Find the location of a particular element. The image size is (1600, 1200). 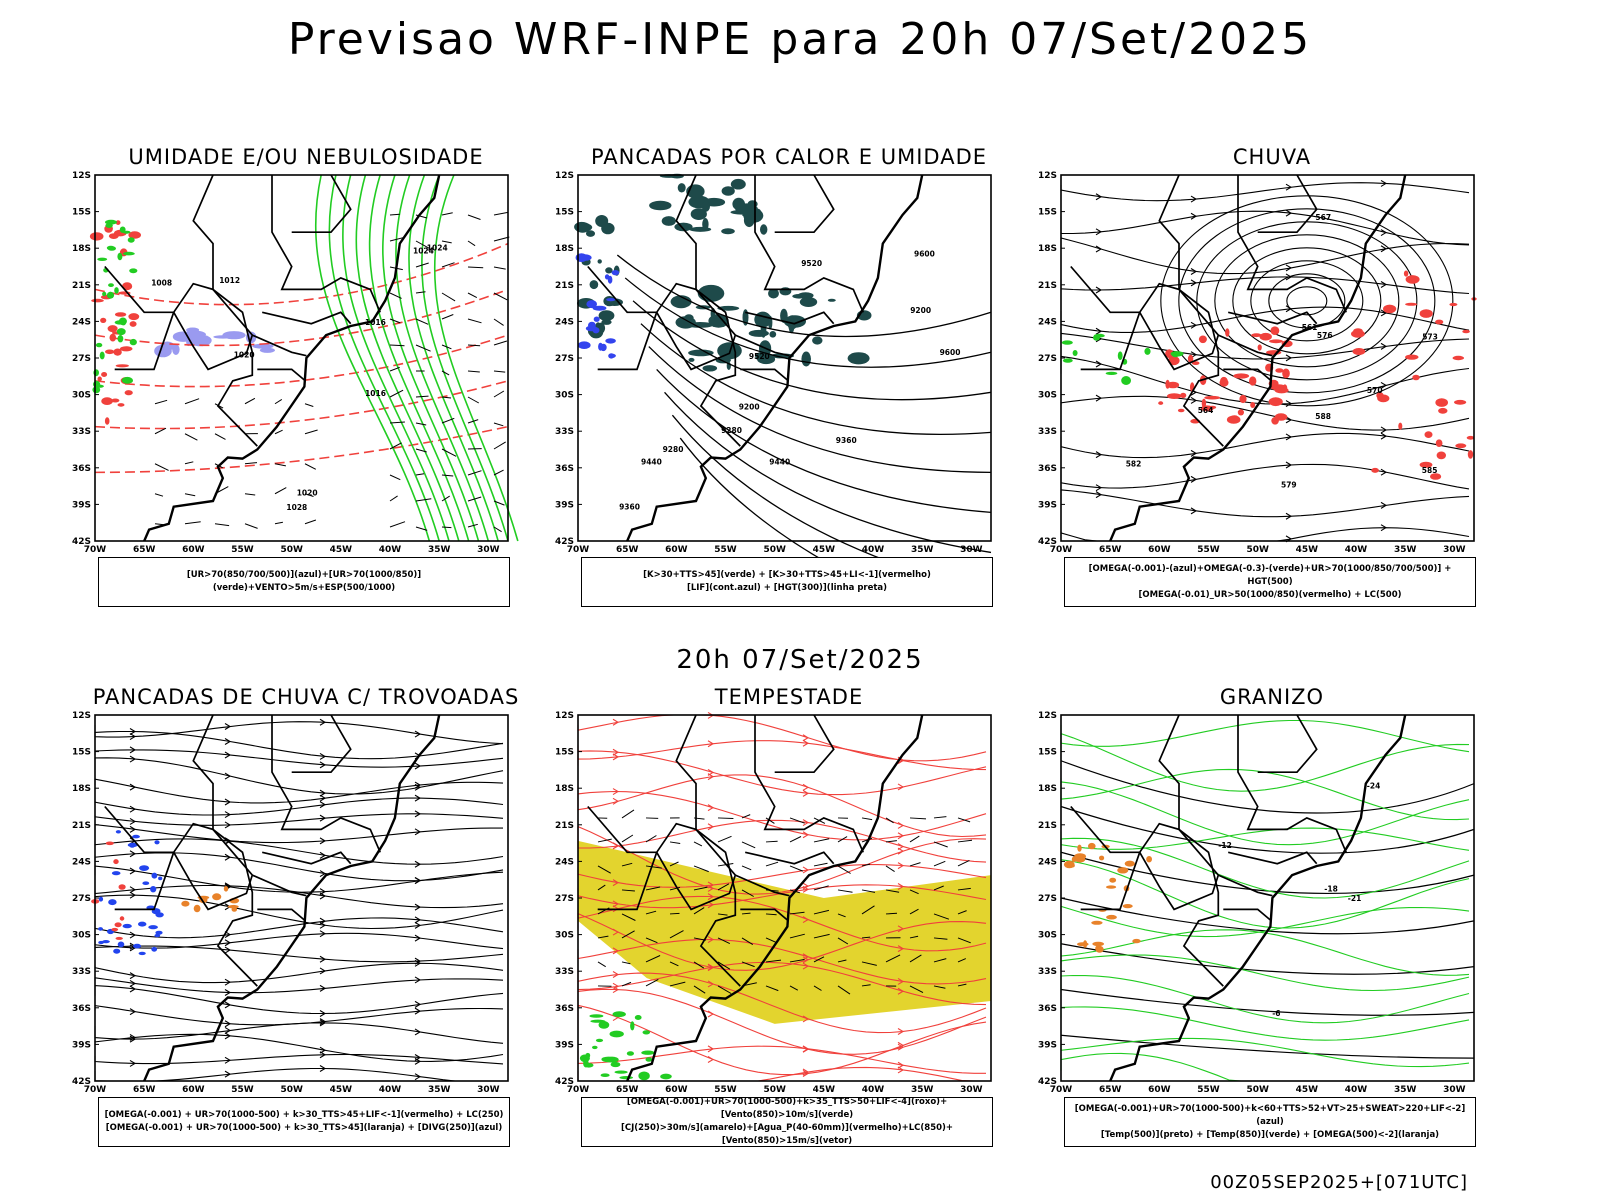

panel-title: UMIDADE E/OU NEBULOSIDADE is located at coordinates (306, 157).